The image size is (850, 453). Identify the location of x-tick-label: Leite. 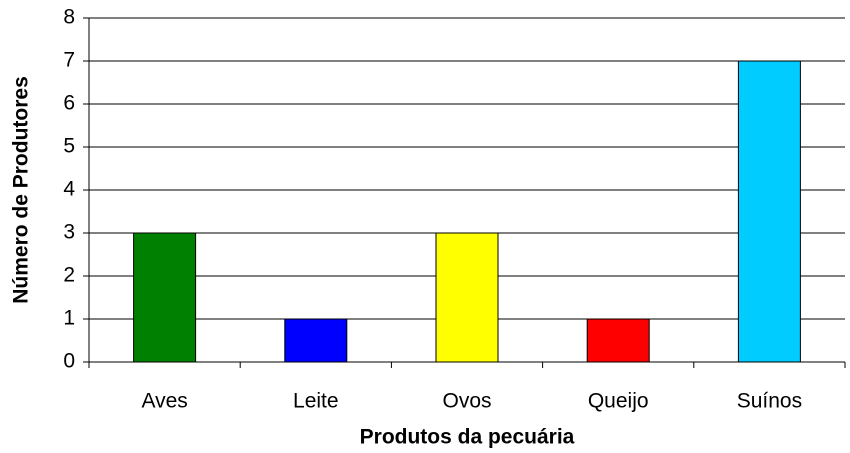
(316, 401).